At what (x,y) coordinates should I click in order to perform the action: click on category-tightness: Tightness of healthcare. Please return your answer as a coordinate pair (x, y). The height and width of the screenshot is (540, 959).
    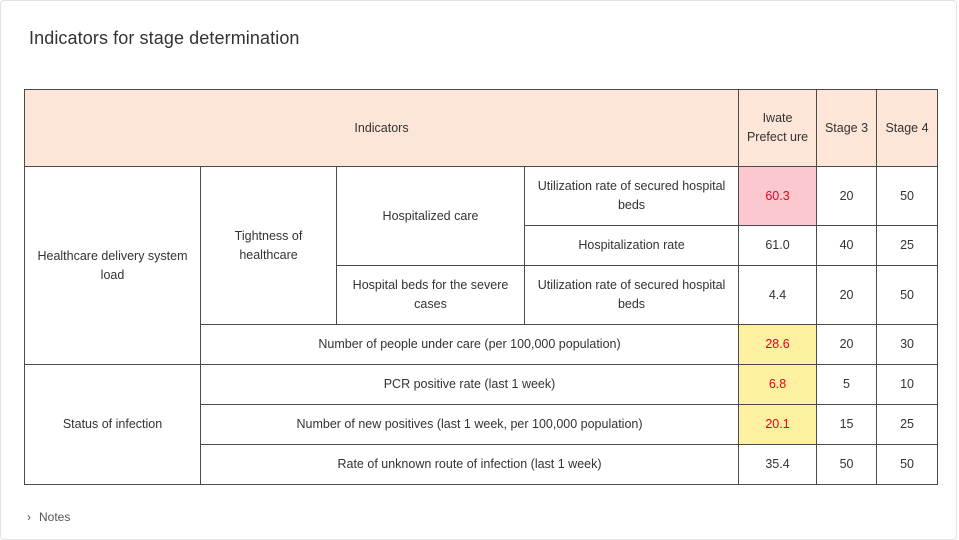
    Looking at the image, I should click on (268, 245).